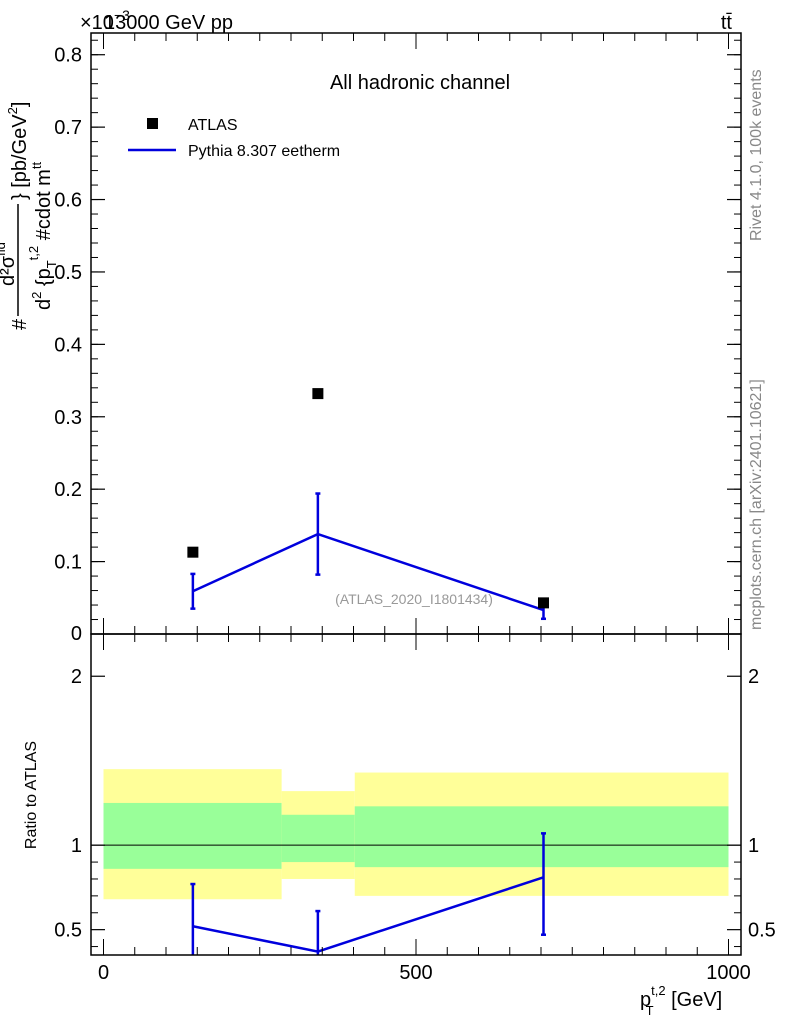 The width and height of the screenshot is (786, 1024). Describe the element at coordinates (68, 201) in the screenshot. I see `main-ytick-label-5: 0.6` at that location.